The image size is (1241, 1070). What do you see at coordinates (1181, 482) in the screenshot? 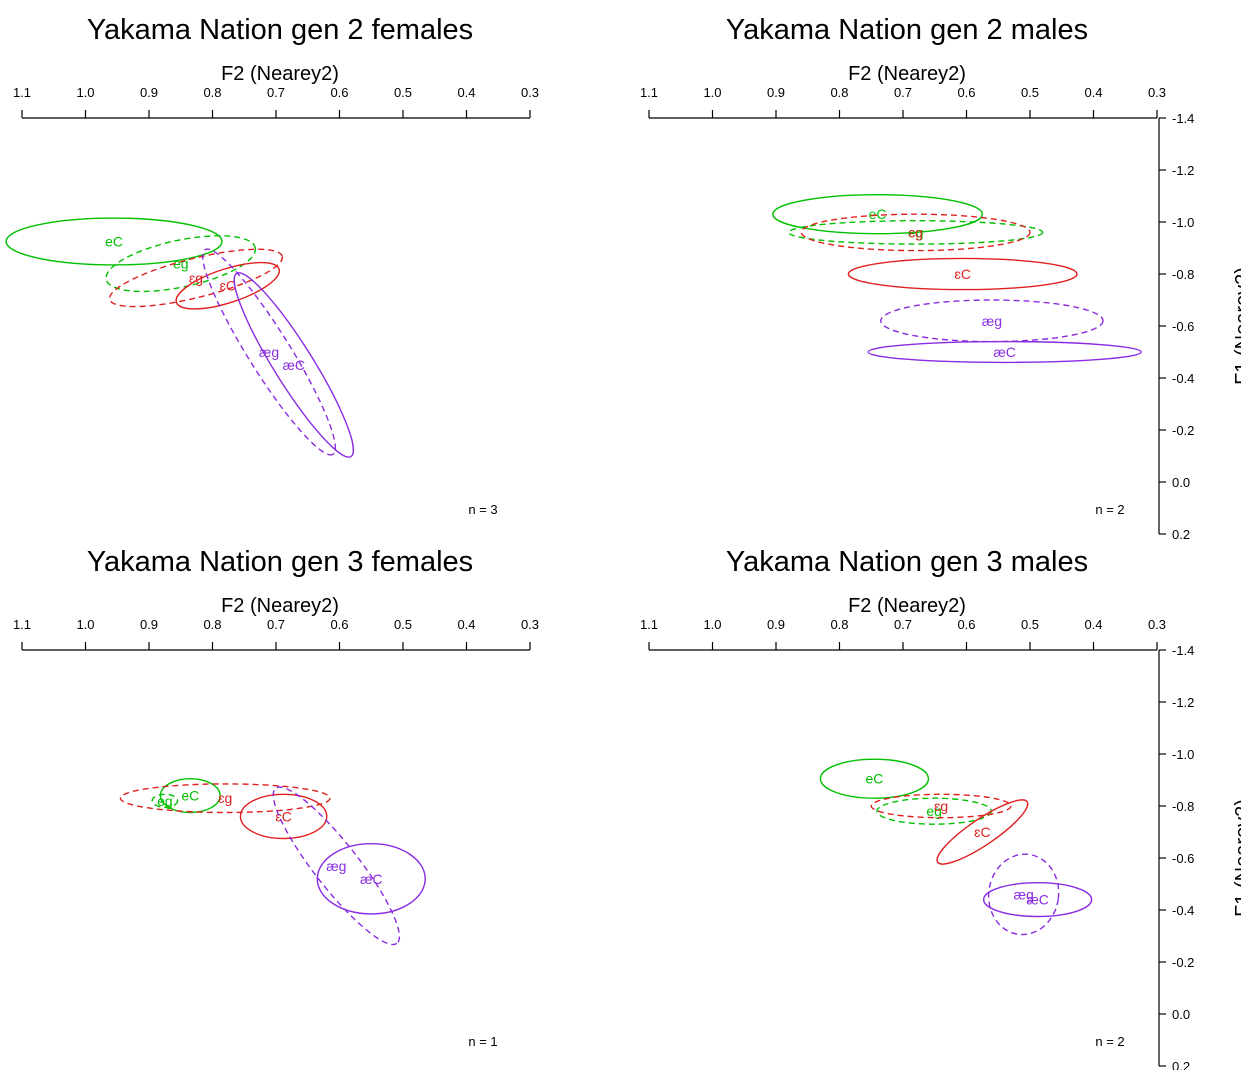
I see `y-tick-label: 0.0` at bounding box center [1181, 482].